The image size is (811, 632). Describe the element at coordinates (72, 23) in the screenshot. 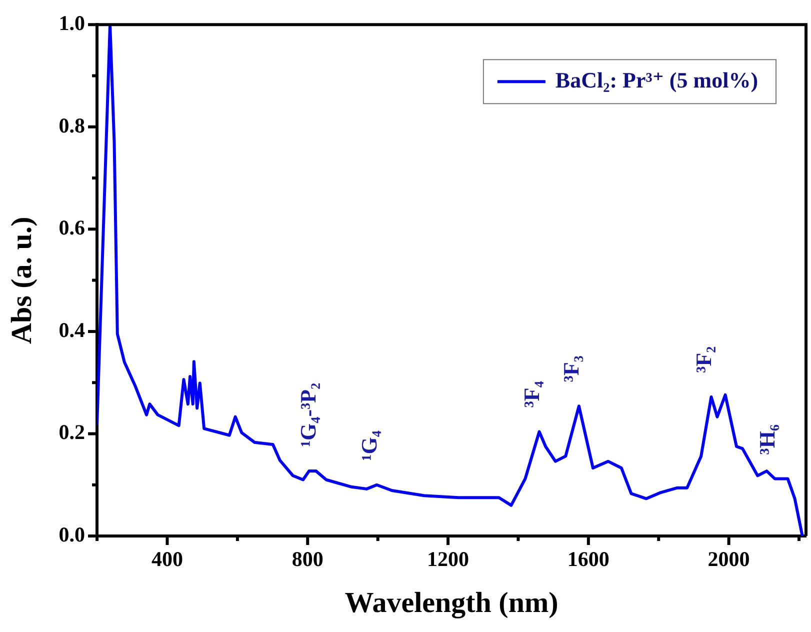

I see `text: 1.0` at that location.